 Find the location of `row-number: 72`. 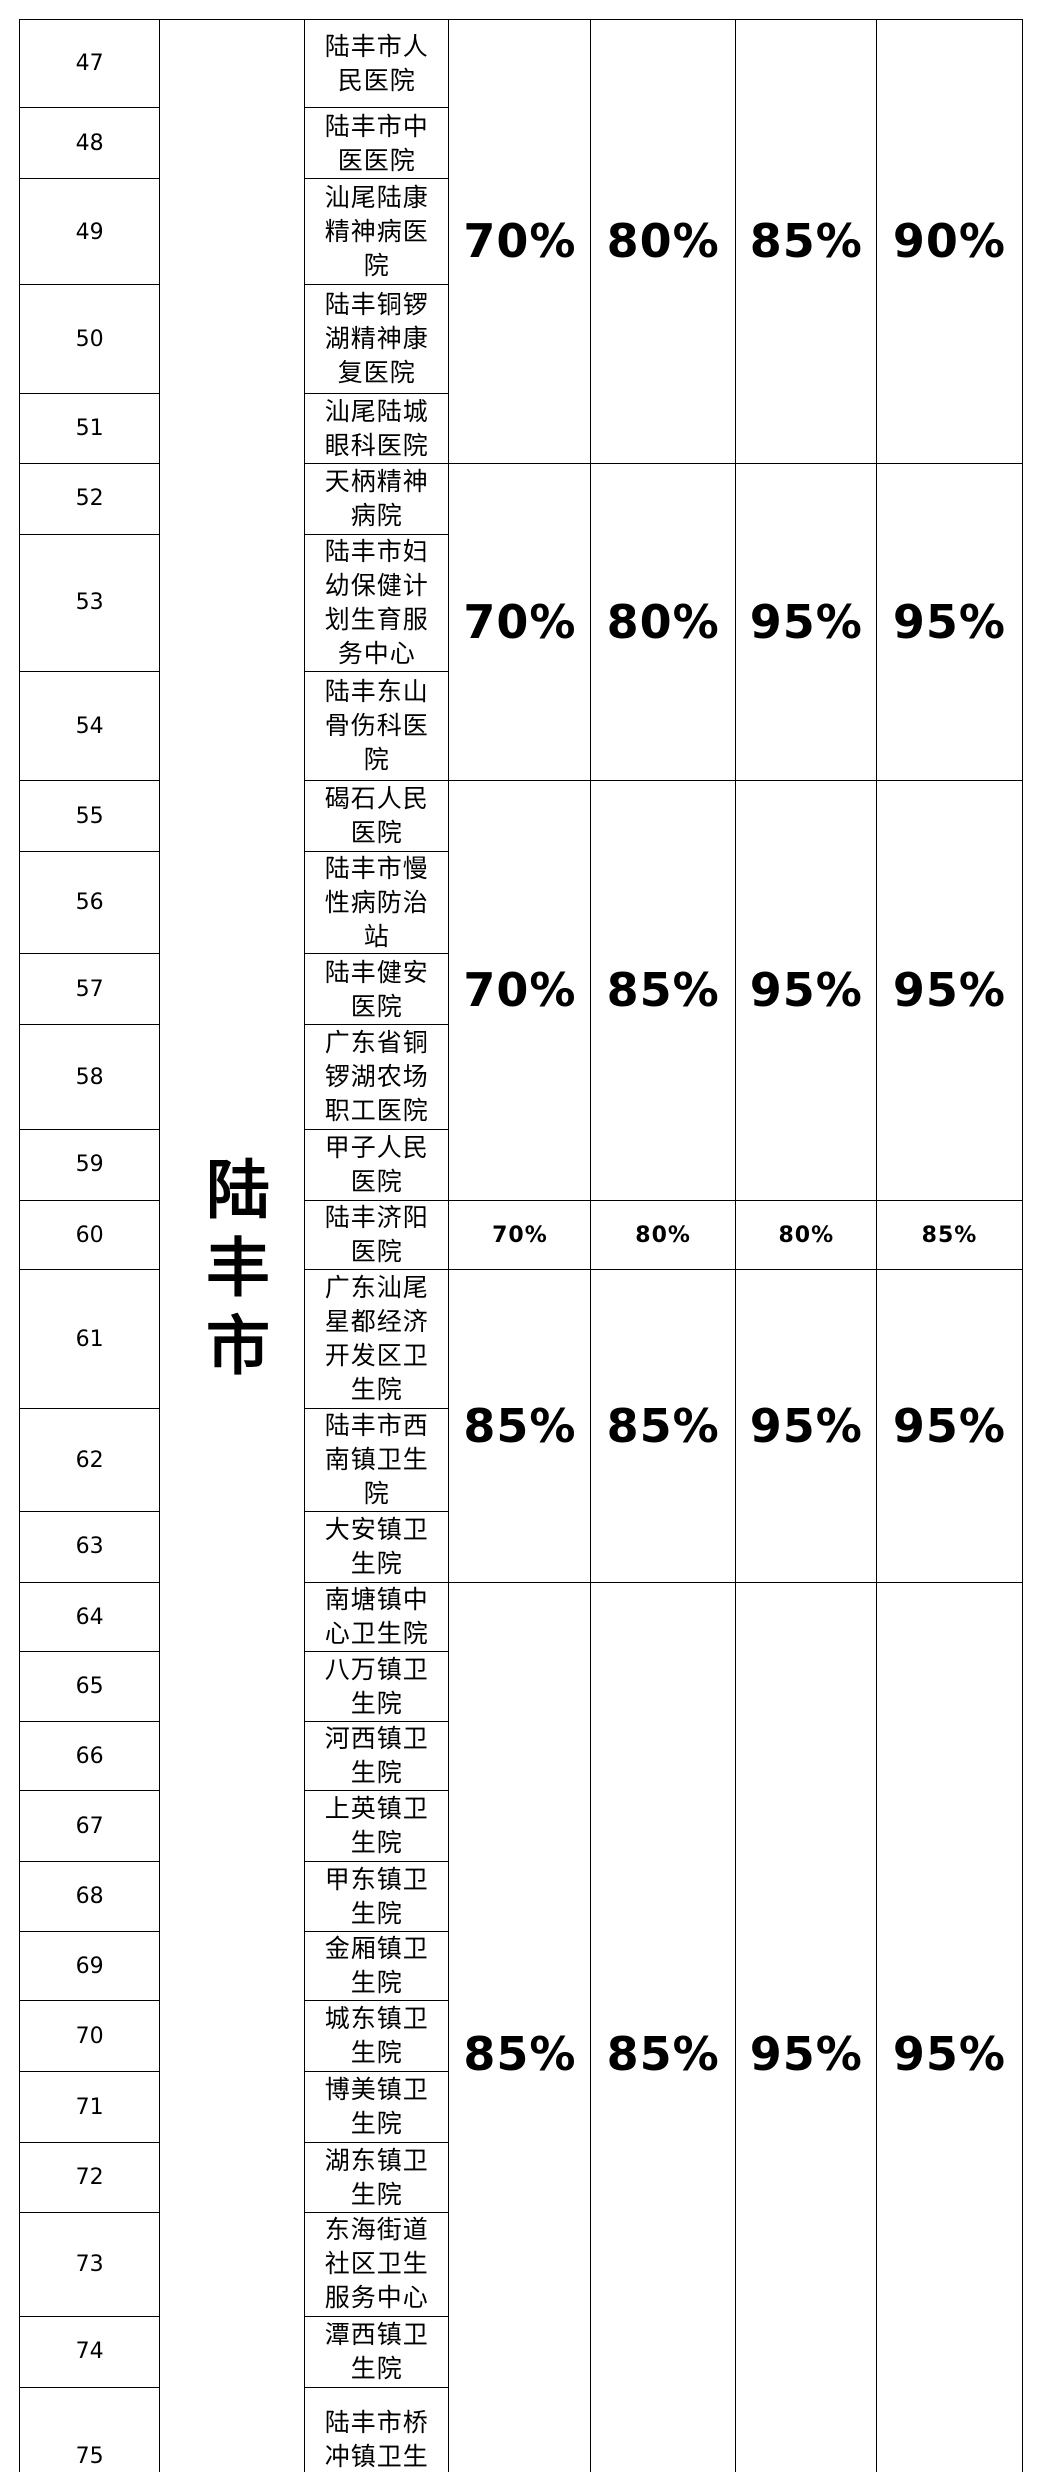

row-number: 72 is located at coordinates (89, 2178).